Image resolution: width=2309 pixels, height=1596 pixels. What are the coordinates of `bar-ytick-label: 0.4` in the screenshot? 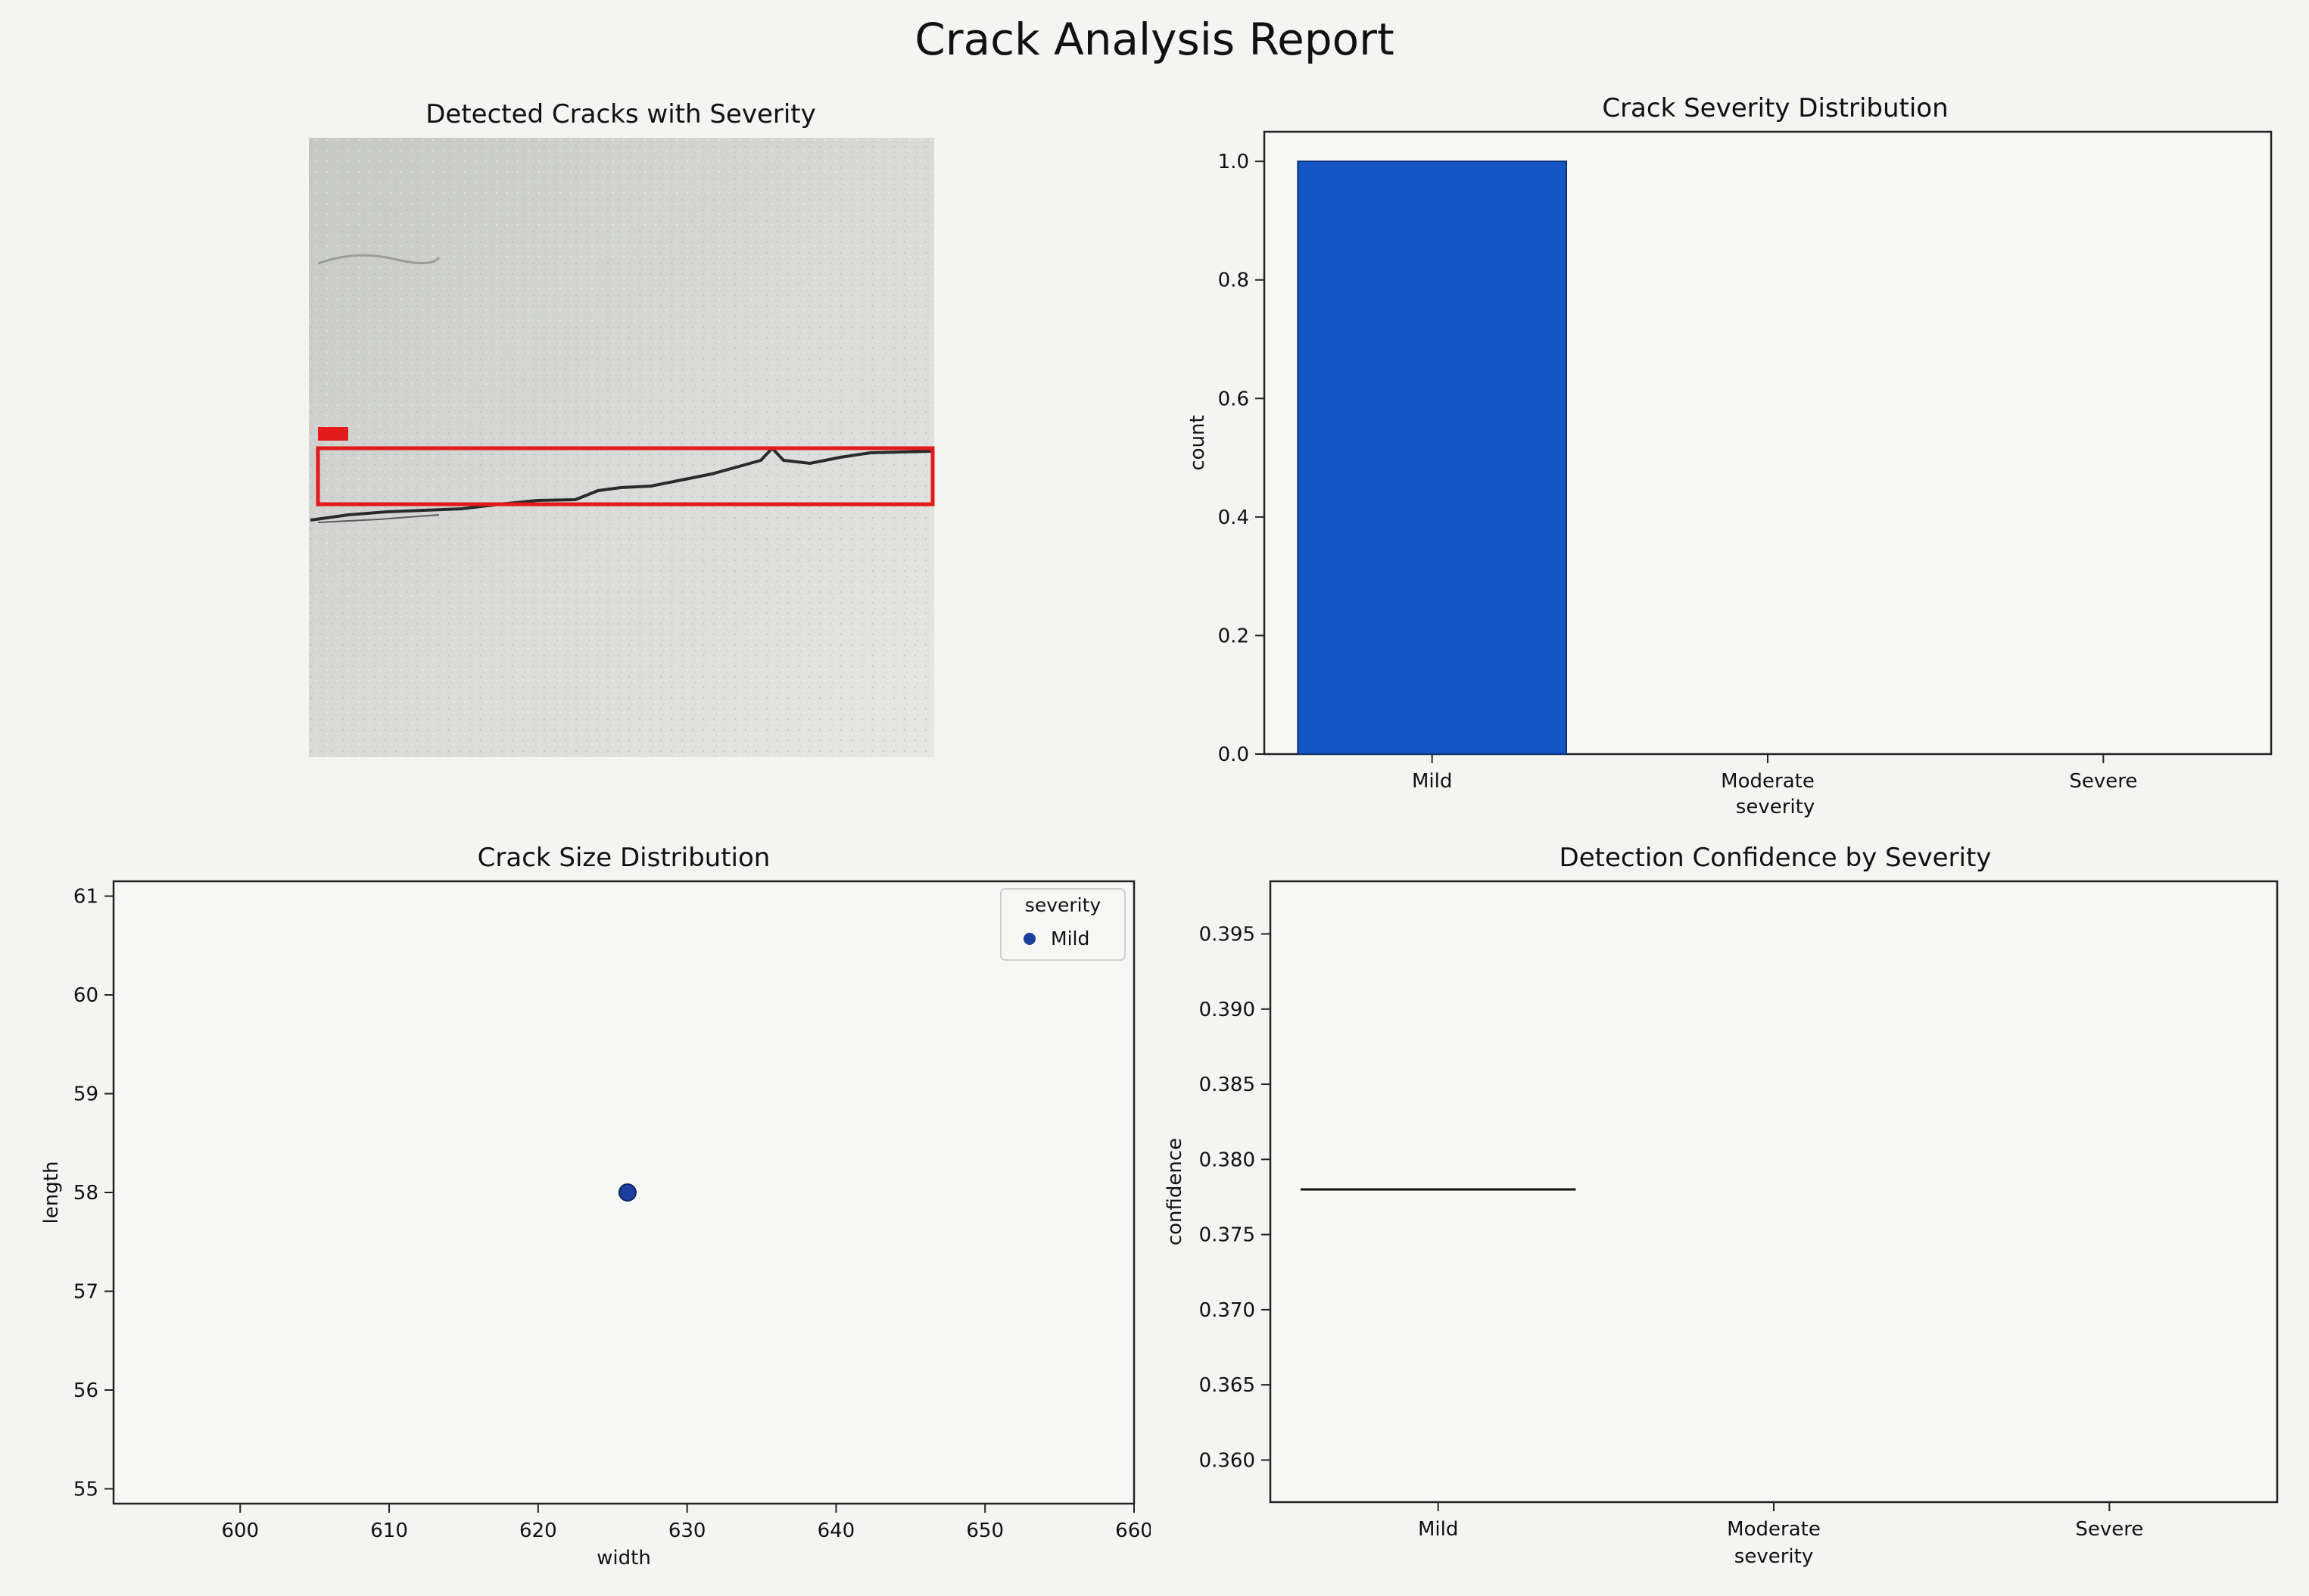 It's located at (1233, 518).